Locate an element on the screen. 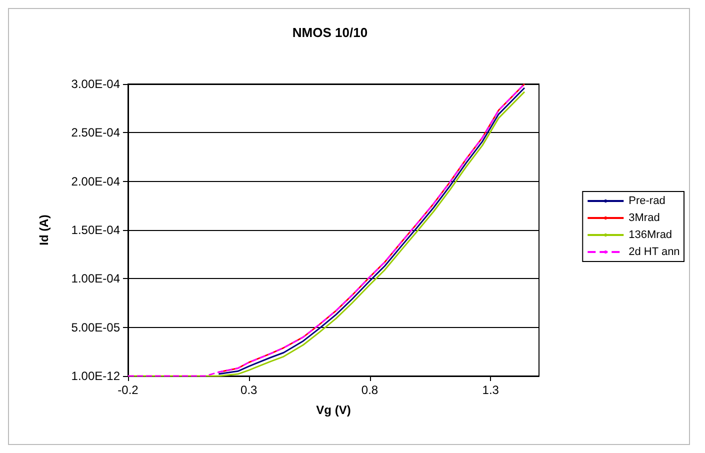  y-tick-label: 2.00E-04 is located at coordinates (95, 181).